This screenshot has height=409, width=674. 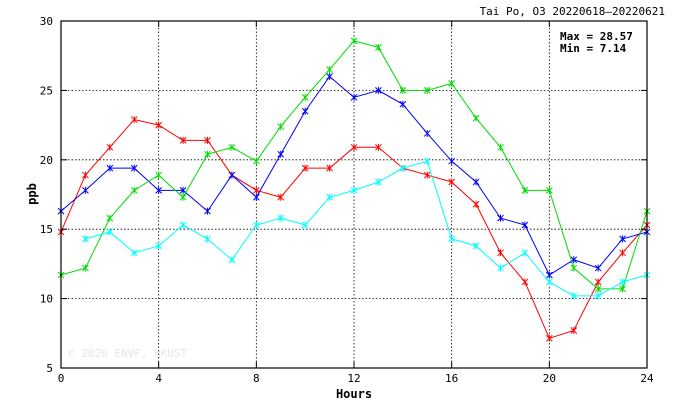 What do you see at coordinates (353, 378) in the screenshot?
I see `x-tick-label: 12` at bounding box center [353, 378].